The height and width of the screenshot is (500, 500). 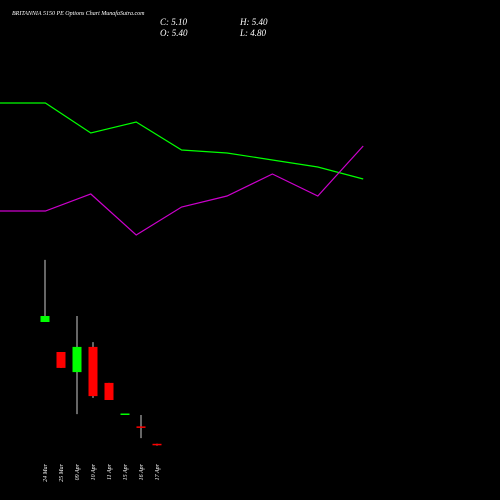 What do you see at coordinates (62, 472) in the screenshot?
I see `x-tick-label: 25 Mar` at bounding box center [62, 472].